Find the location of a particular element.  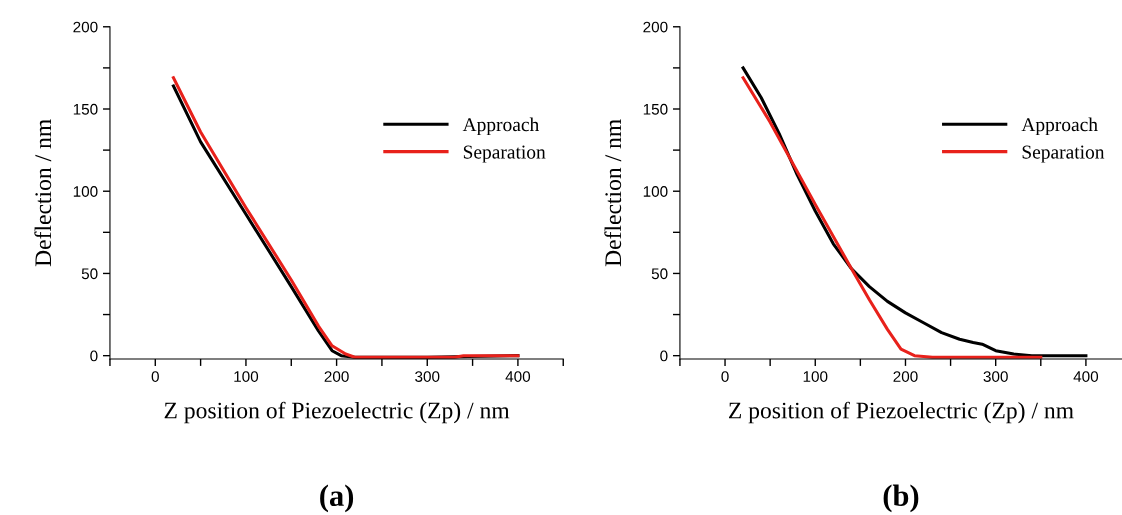

text: (a) is located at coordinates (337, 498).